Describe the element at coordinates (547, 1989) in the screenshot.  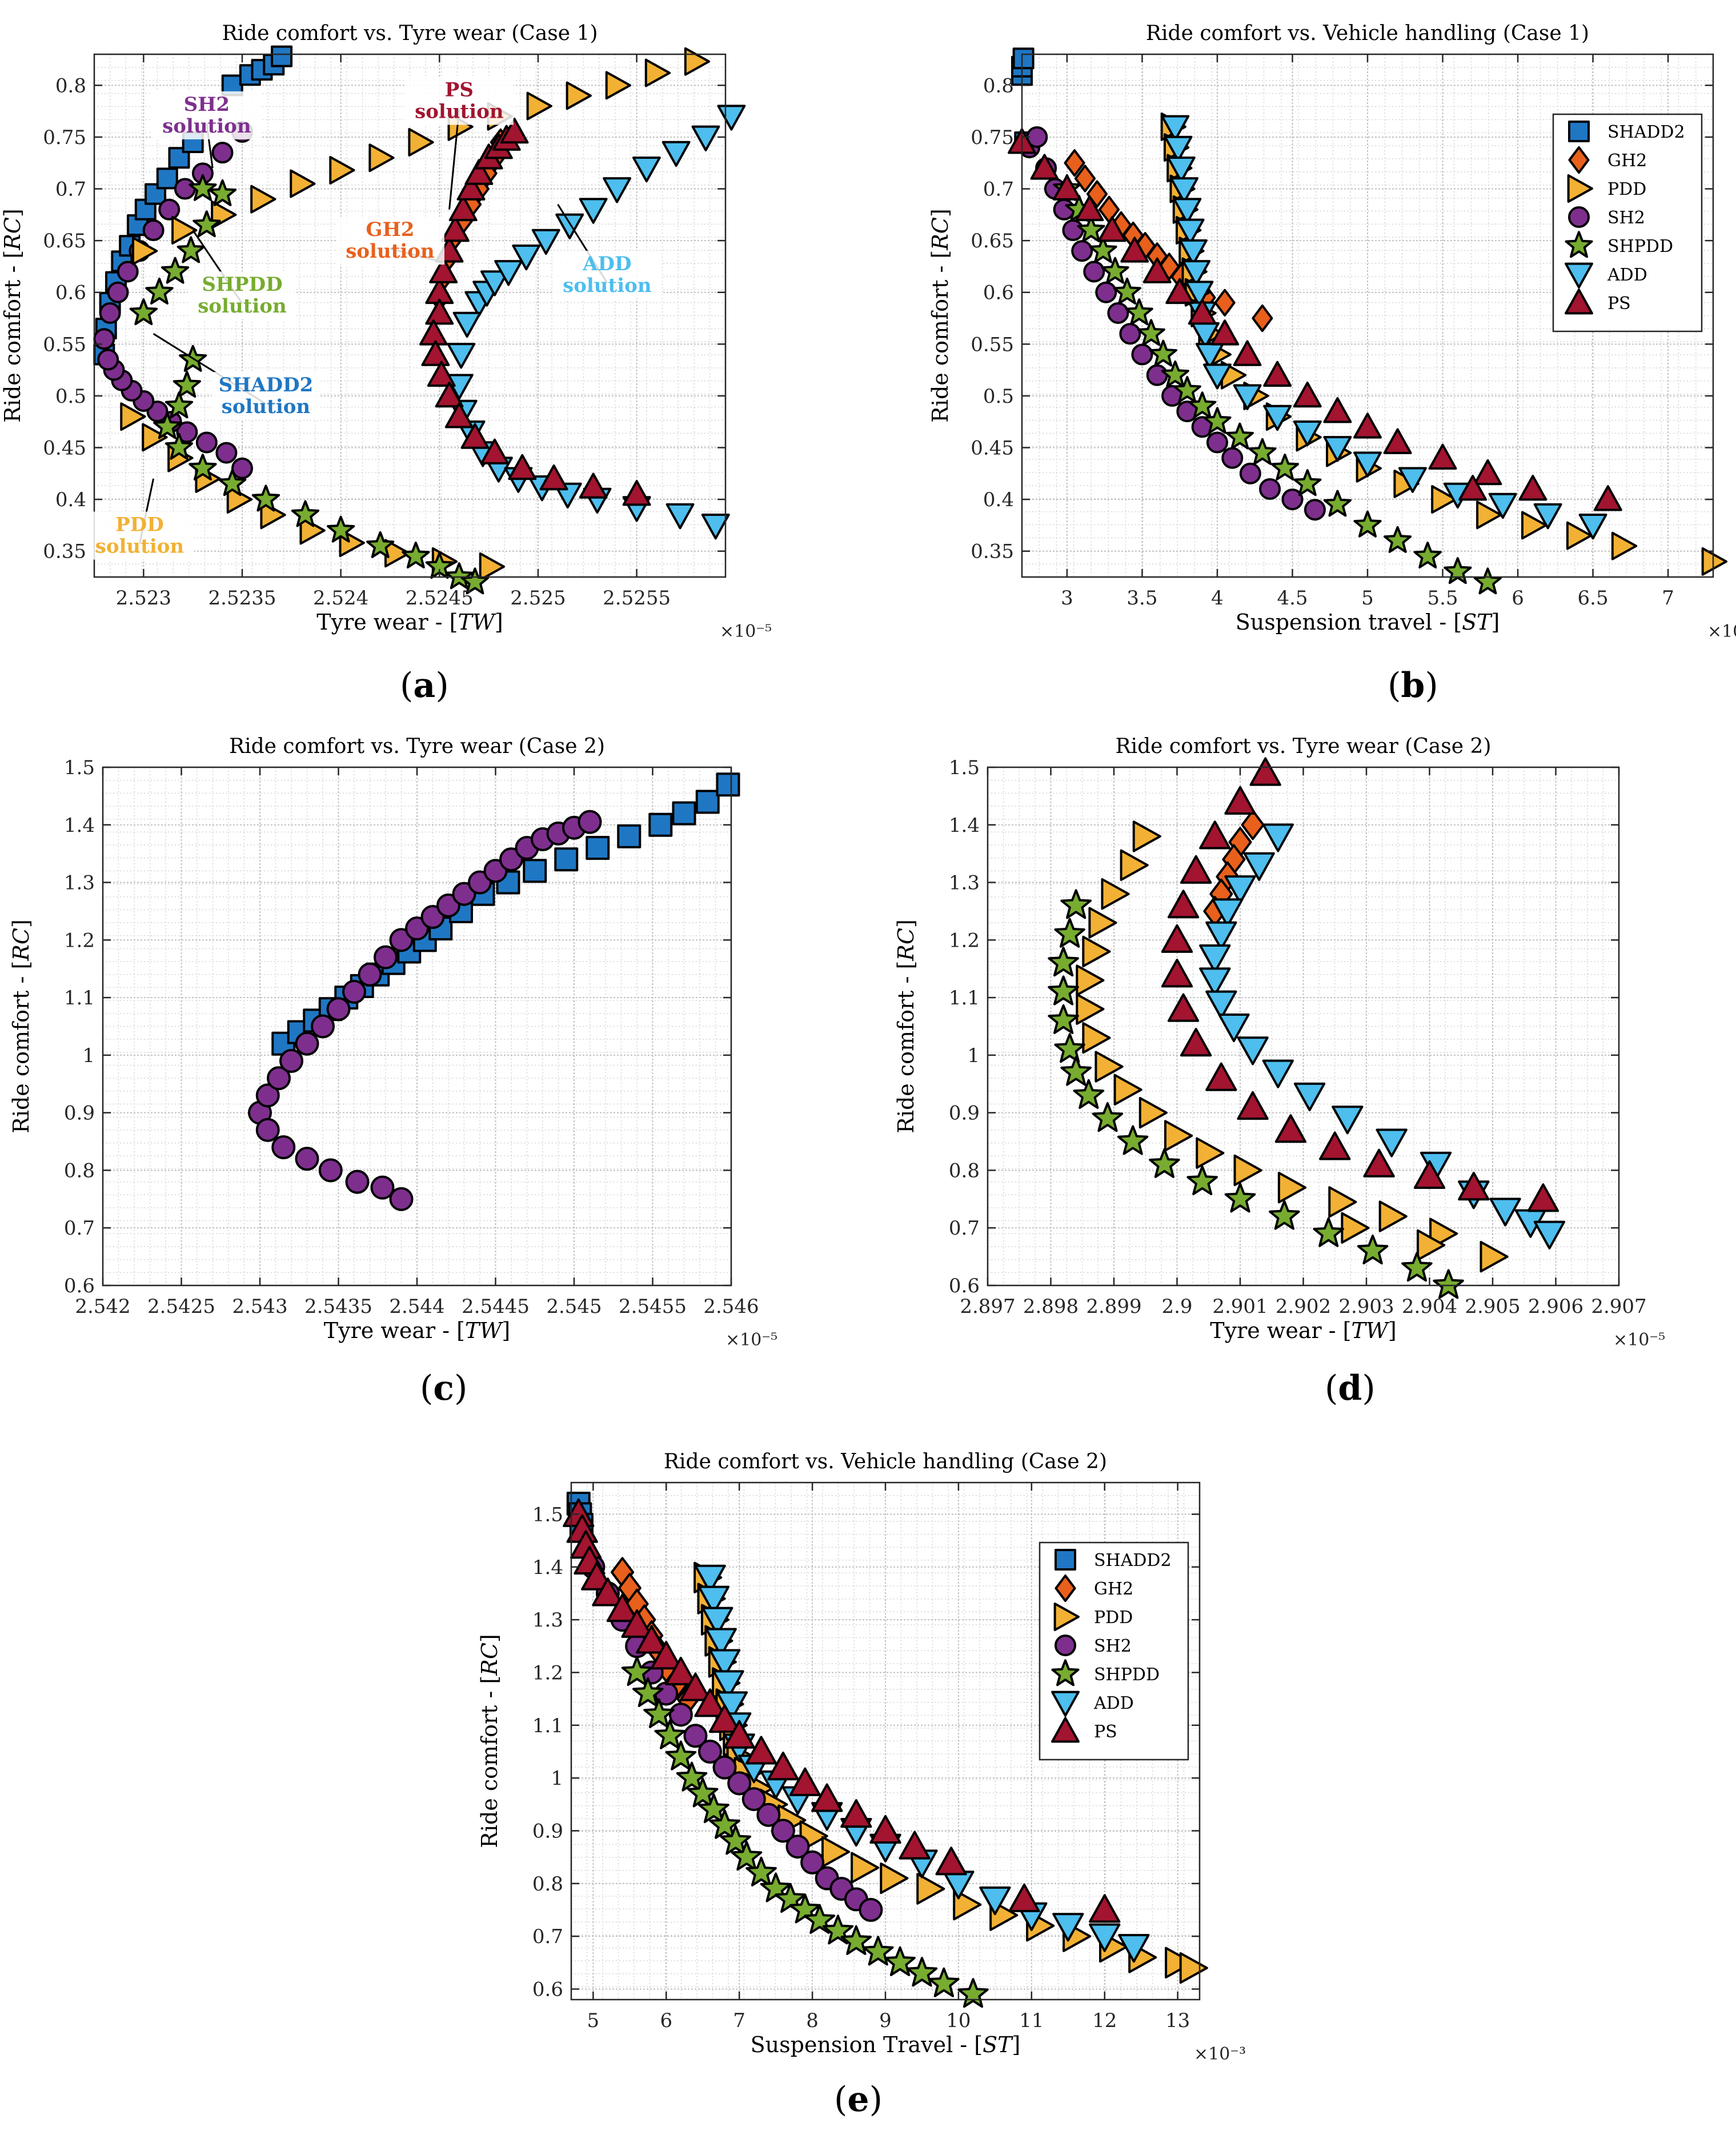
I see `chart-e-ytick-label: 0.6` at that location.